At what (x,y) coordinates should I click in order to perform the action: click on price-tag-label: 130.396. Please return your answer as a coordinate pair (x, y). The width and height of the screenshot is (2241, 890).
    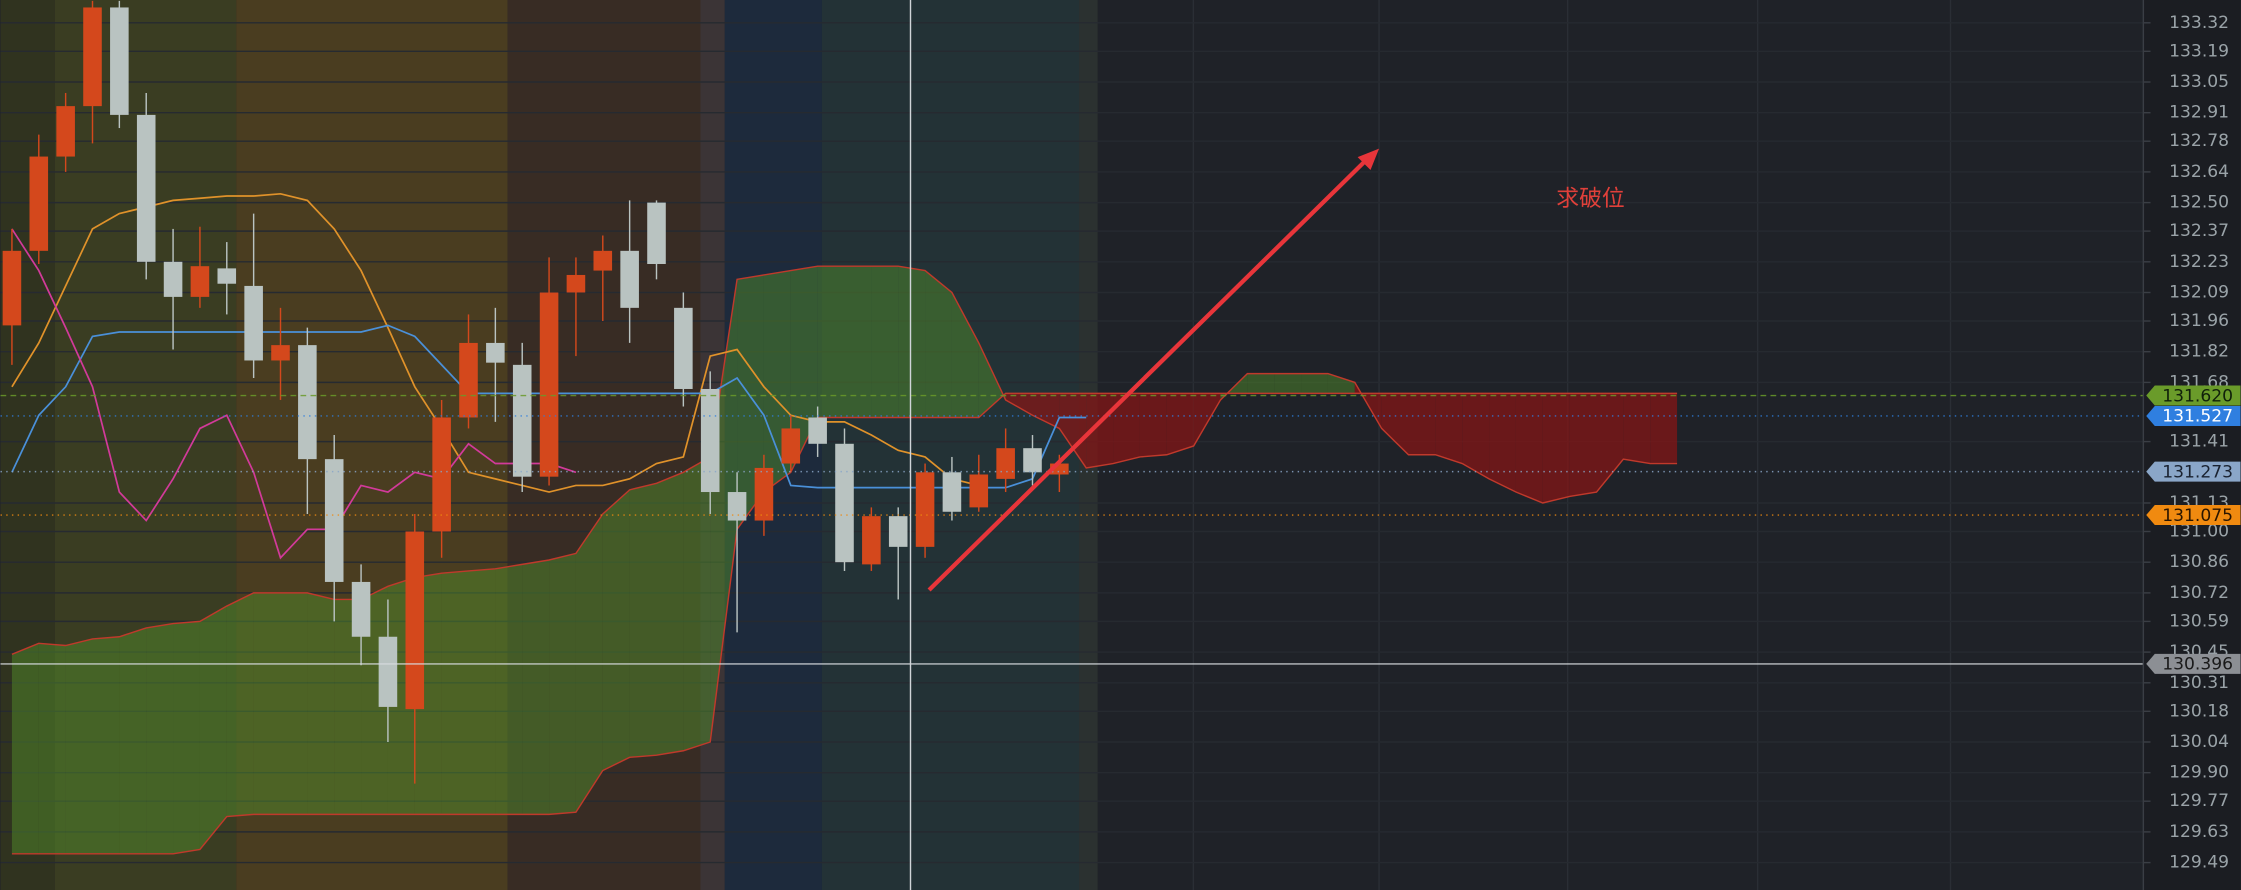
    Looking at the image, I should click on (2197, 665).